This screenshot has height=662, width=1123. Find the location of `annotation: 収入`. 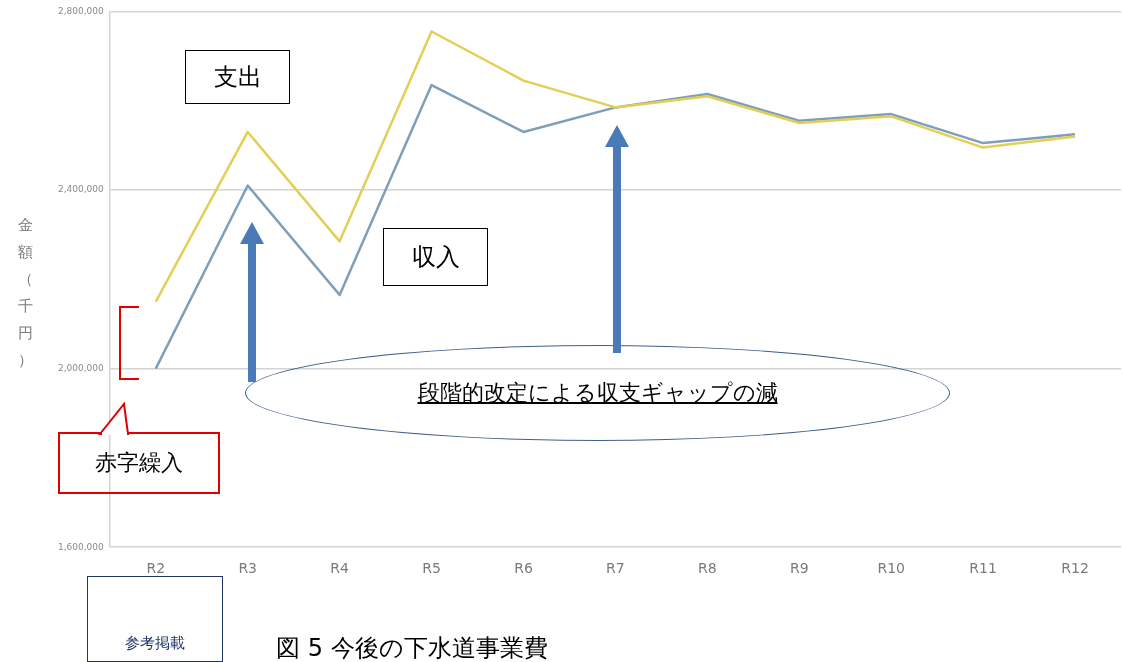

annotation: 収入 is located at coordinates (435, 257).